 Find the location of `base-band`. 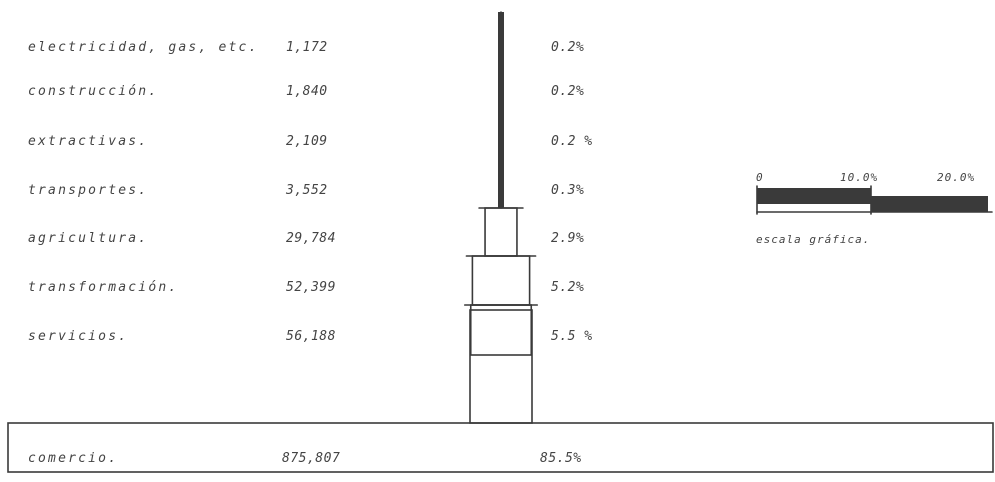

base-band is located at coordinates (500, 447).